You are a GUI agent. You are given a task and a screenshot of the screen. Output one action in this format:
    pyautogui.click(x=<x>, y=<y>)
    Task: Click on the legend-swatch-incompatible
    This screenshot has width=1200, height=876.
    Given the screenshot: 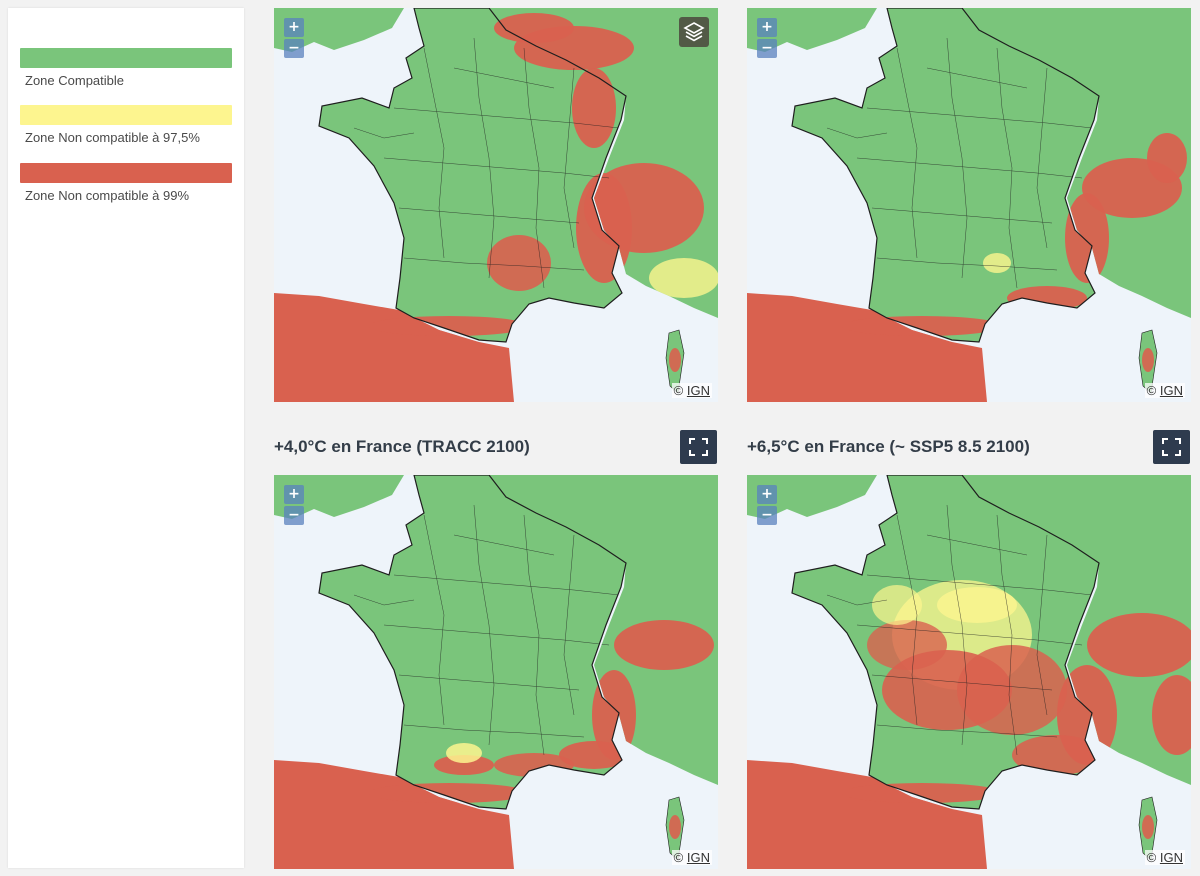 What is the action you would take?
    pyautogui.click(x=126, y=173)
    